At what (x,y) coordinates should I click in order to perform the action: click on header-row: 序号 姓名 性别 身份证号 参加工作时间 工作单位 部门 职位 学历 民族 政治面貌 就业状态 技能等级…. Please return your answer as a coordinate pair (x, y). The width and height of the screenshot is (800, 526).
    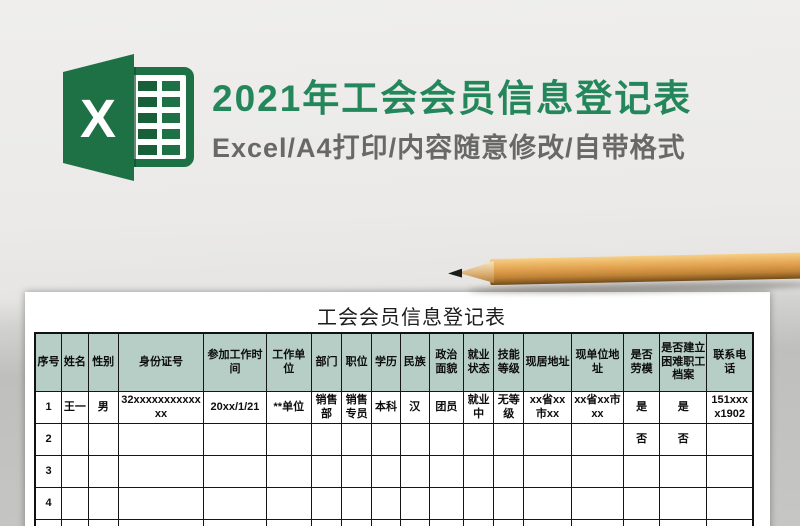
    Looking at the image, I should click on (394, 362).